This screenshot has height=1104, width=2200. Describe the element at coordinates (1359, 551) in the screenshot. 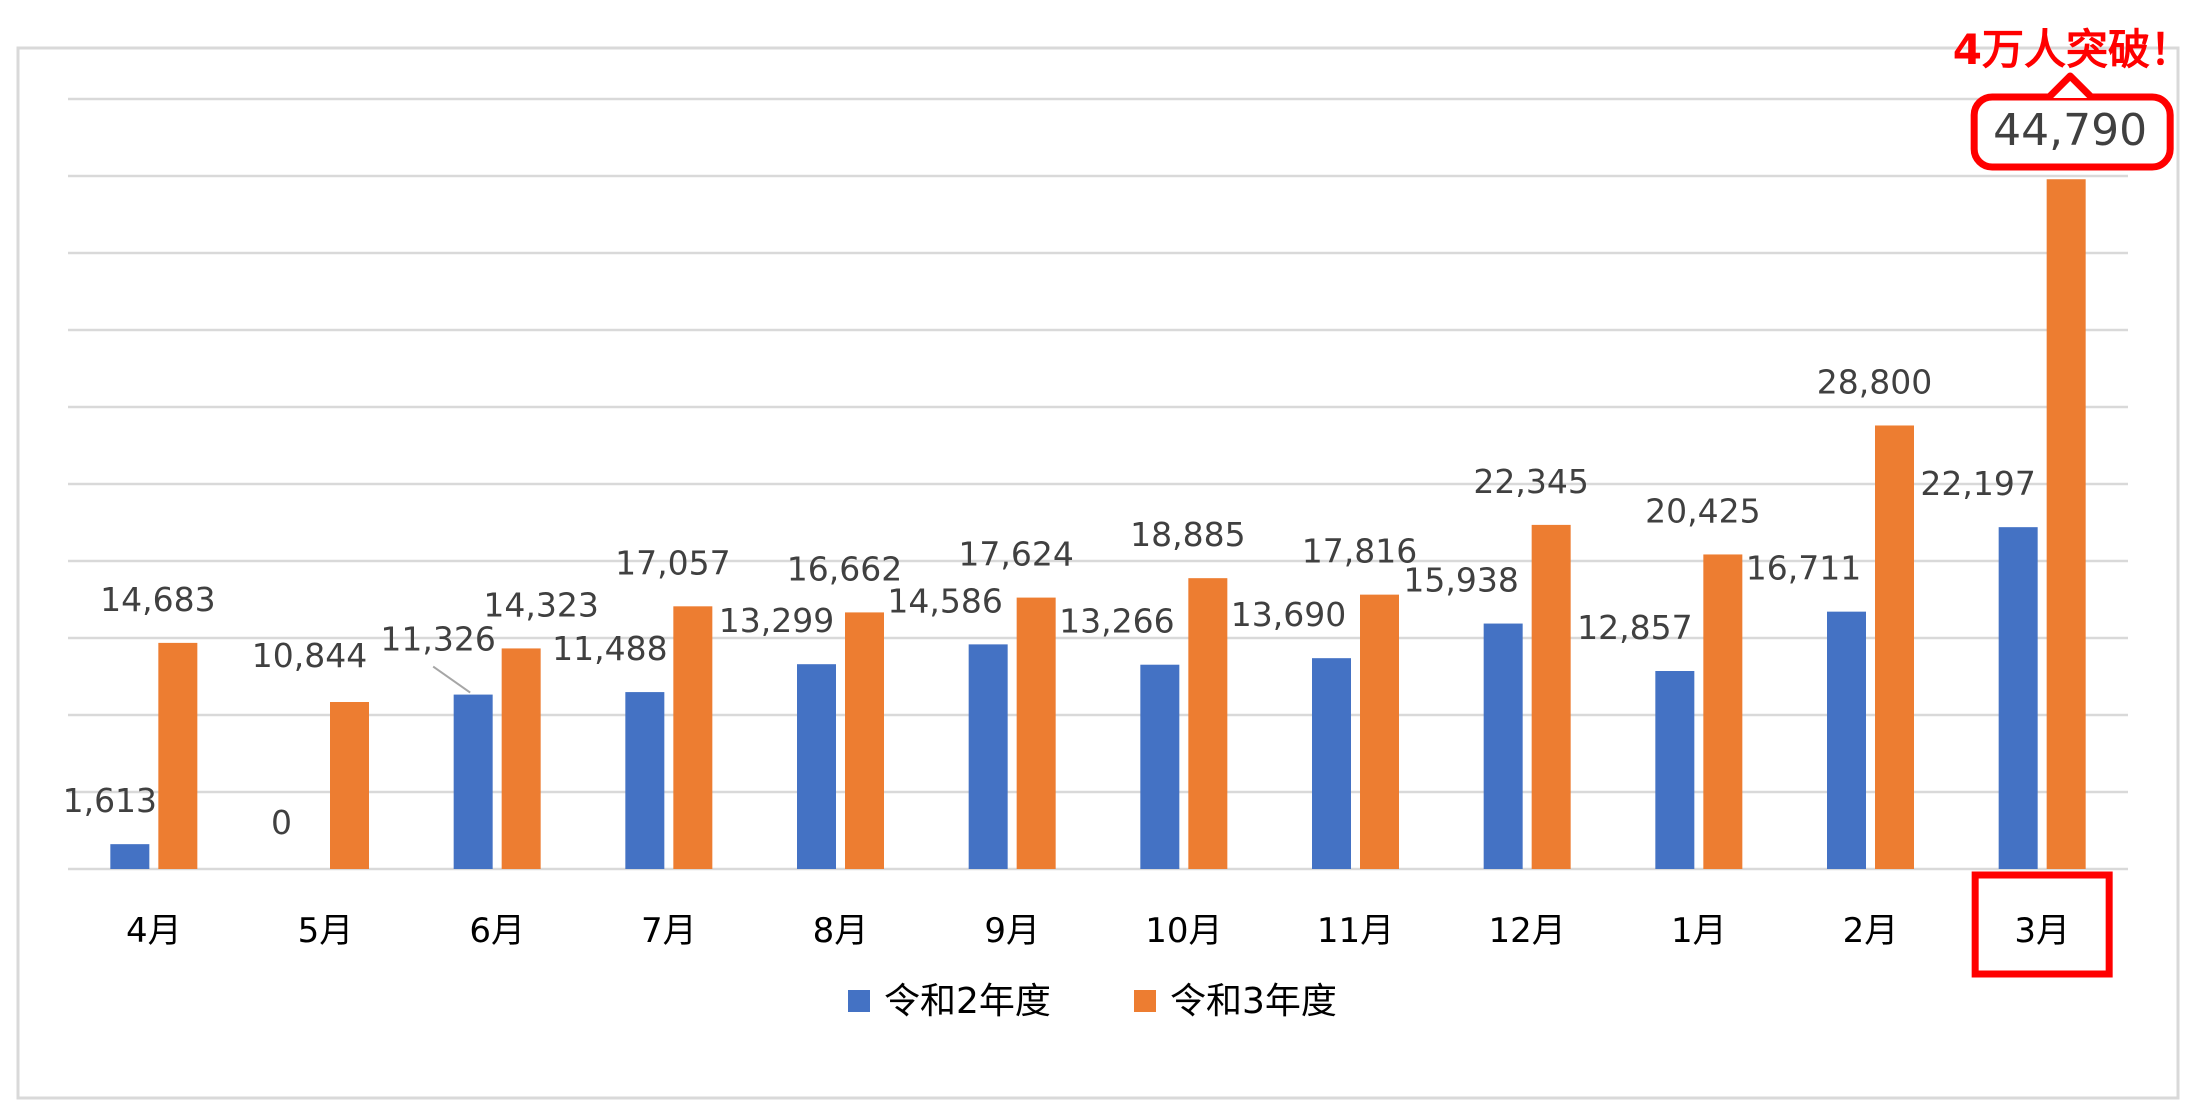

I see `data-label-series-2: 17,816` at that location.